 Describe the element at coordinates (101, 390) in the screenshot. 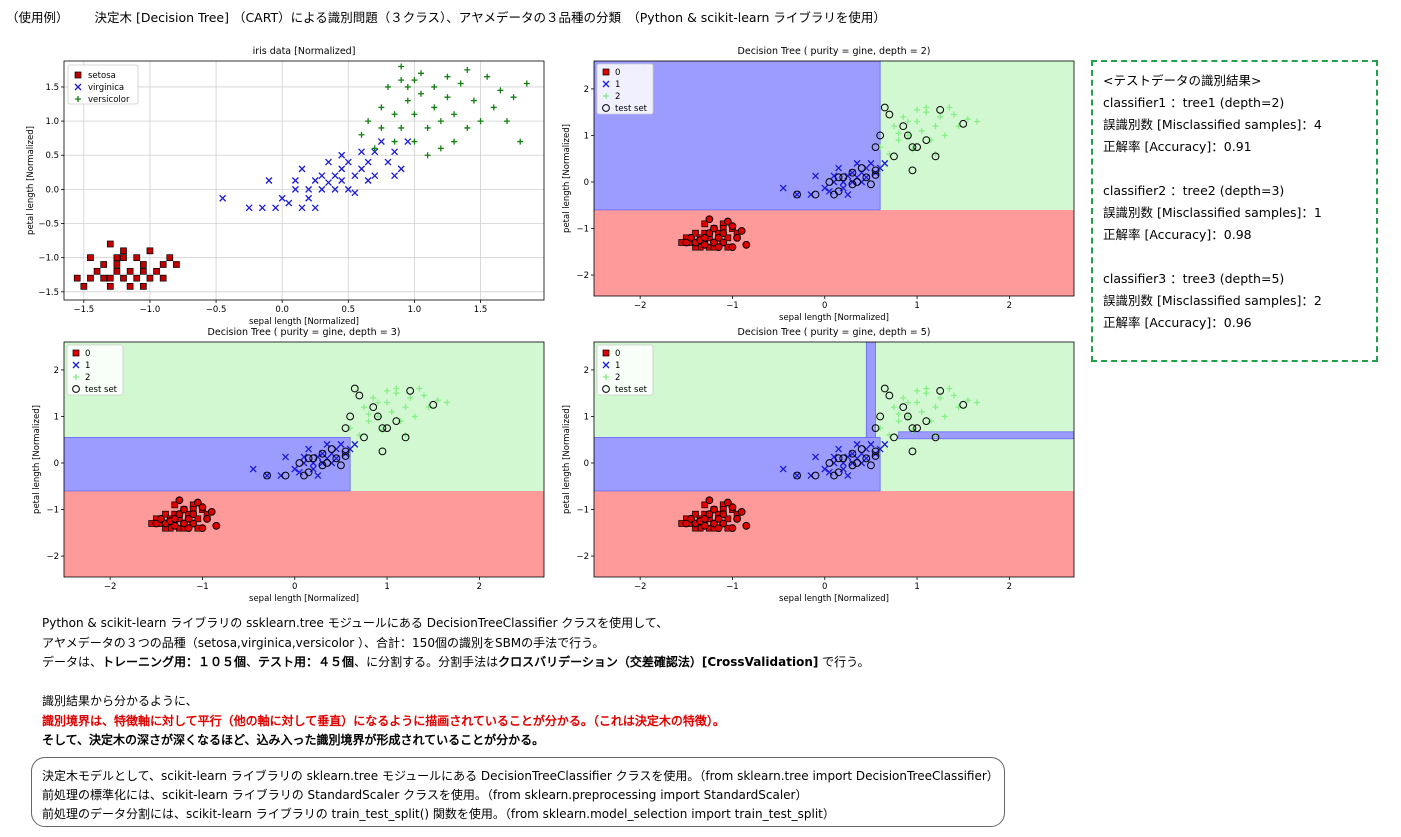

I see `legend-label: test set` at that location.